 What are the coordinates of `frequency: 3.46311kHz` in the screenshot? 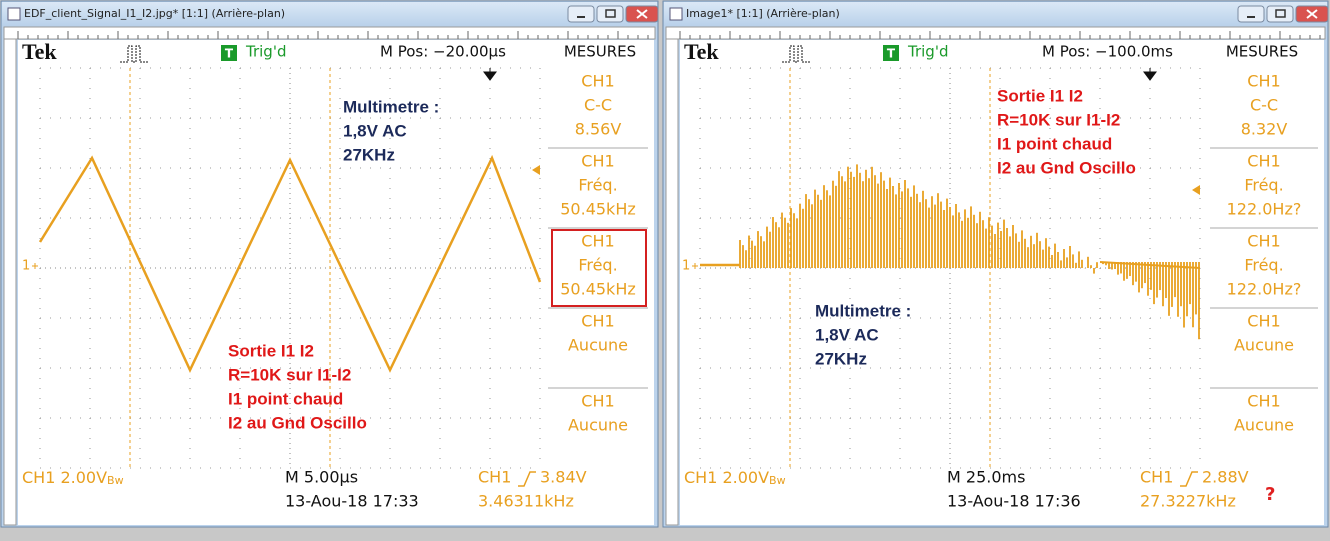 It's located at (526, 501).